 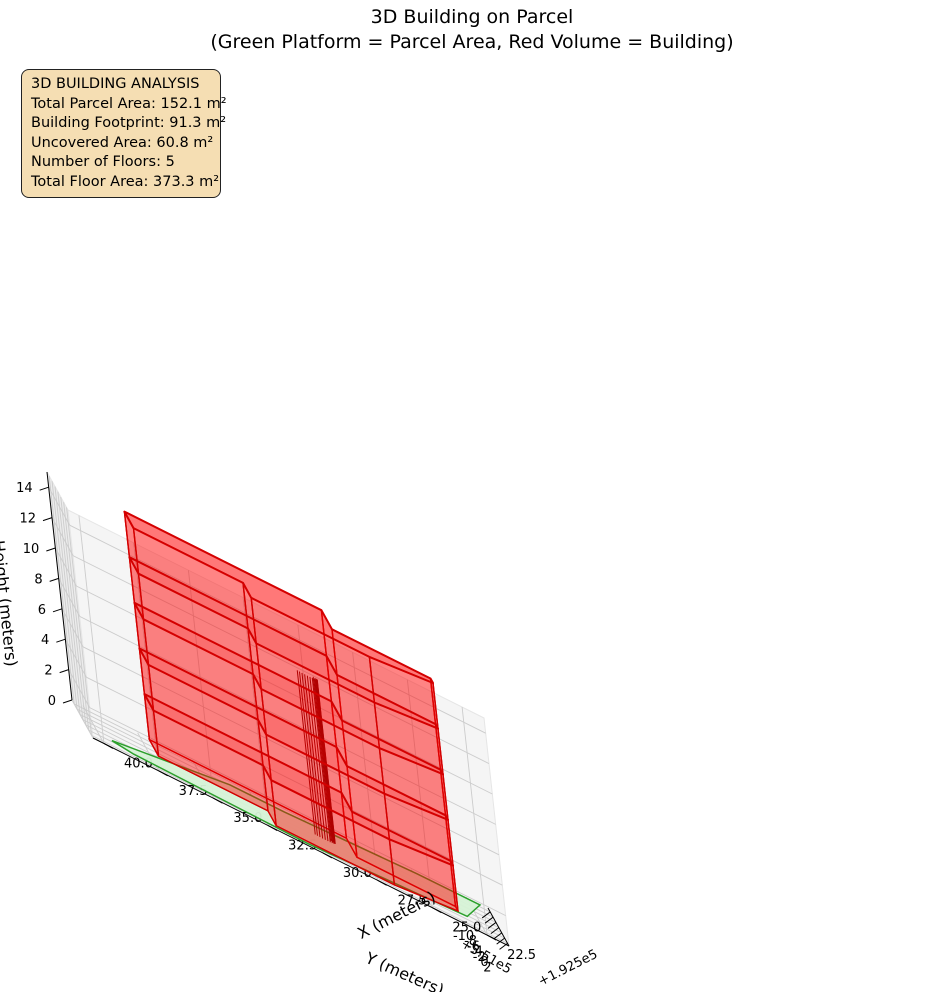 I want to click on info-floor-area: Total Floor Area: 373.3 m², so click(x=125, y=181).